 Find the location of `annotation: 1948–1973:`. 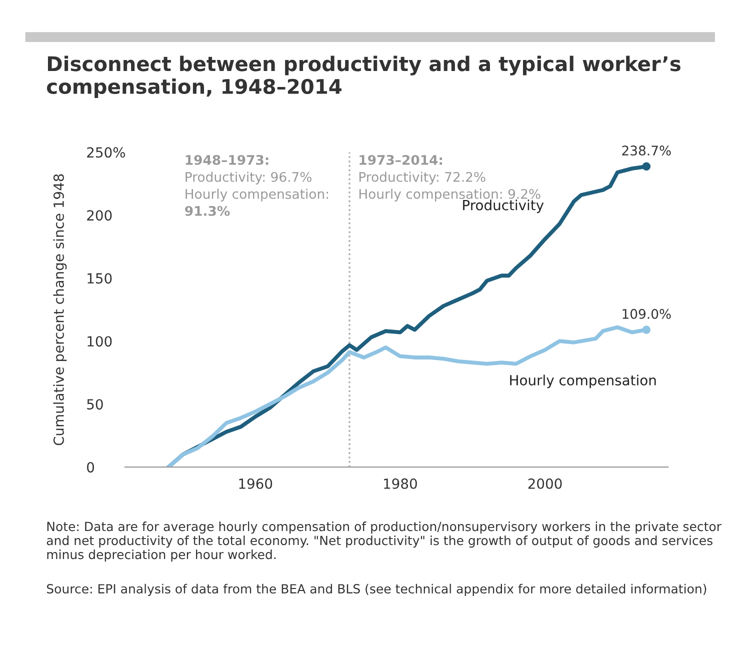

annotation: 1948–1973: is located at coordinates (227, 159).